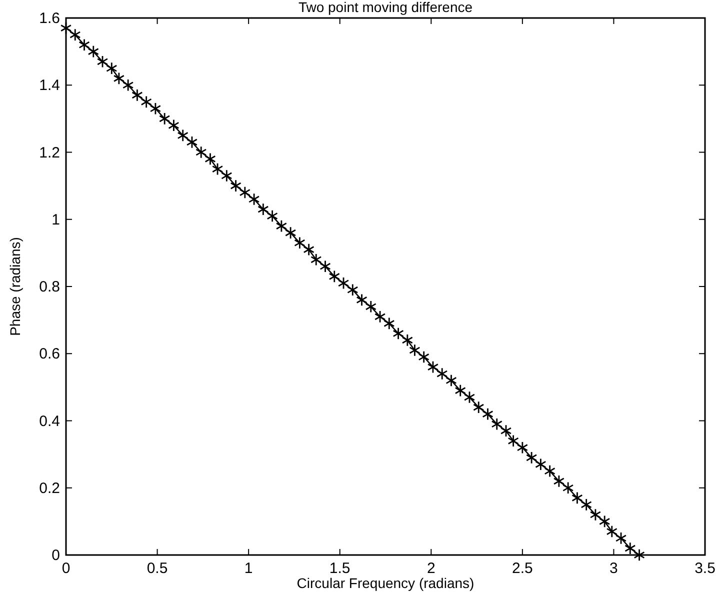  I want to click on y-tick-label: 1.4, so click(49, 85).